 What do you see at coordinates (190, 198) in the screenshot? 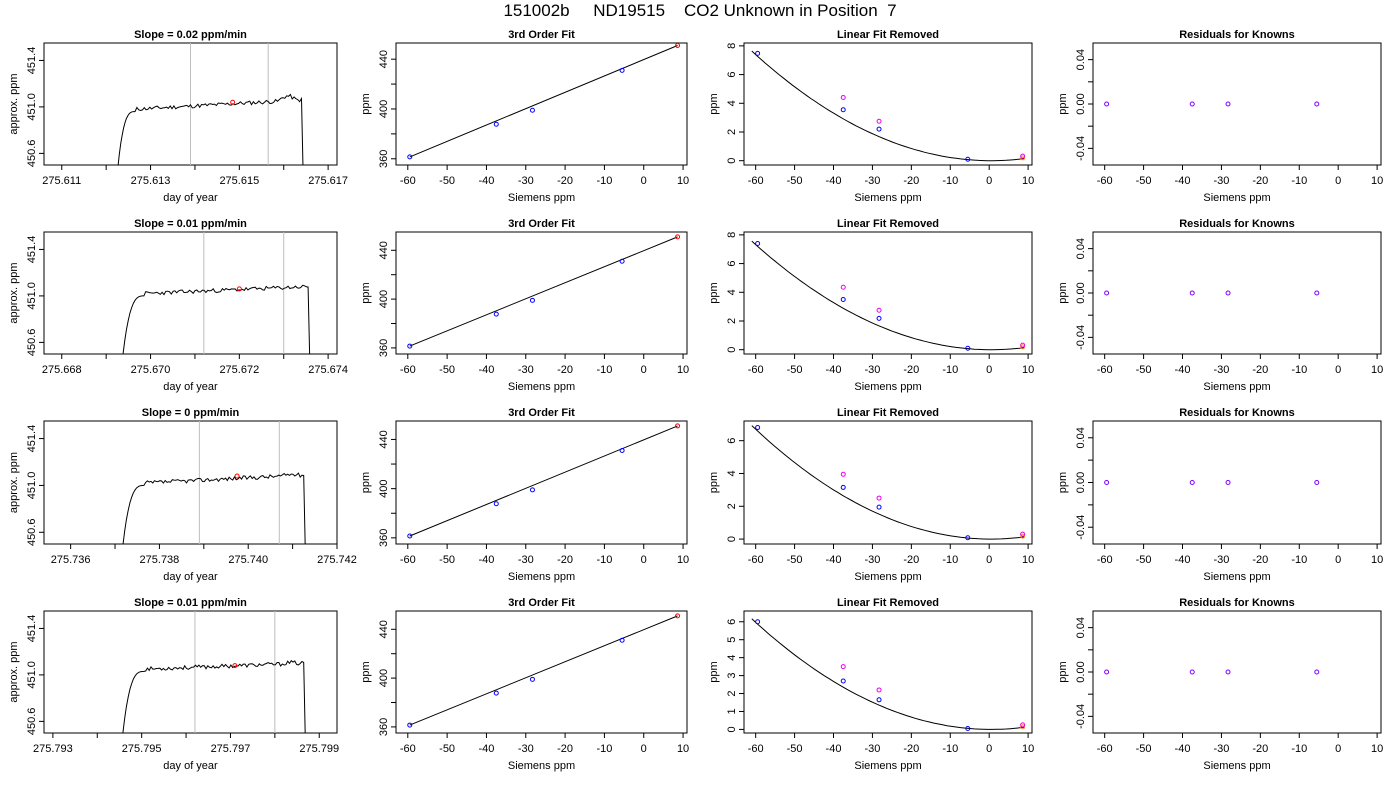
I see `x-axis-label: day of year` at bounding box center [190, 198].